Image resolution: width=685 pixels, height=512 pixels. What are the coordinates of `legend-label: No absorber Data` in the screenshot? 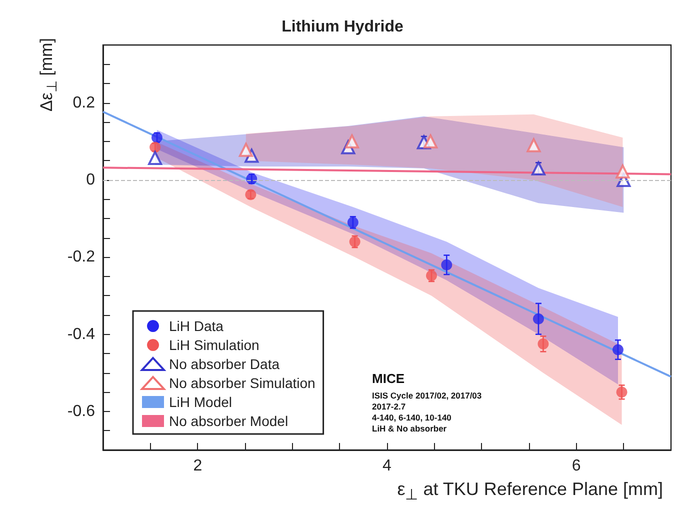 It's located at (224, 364).